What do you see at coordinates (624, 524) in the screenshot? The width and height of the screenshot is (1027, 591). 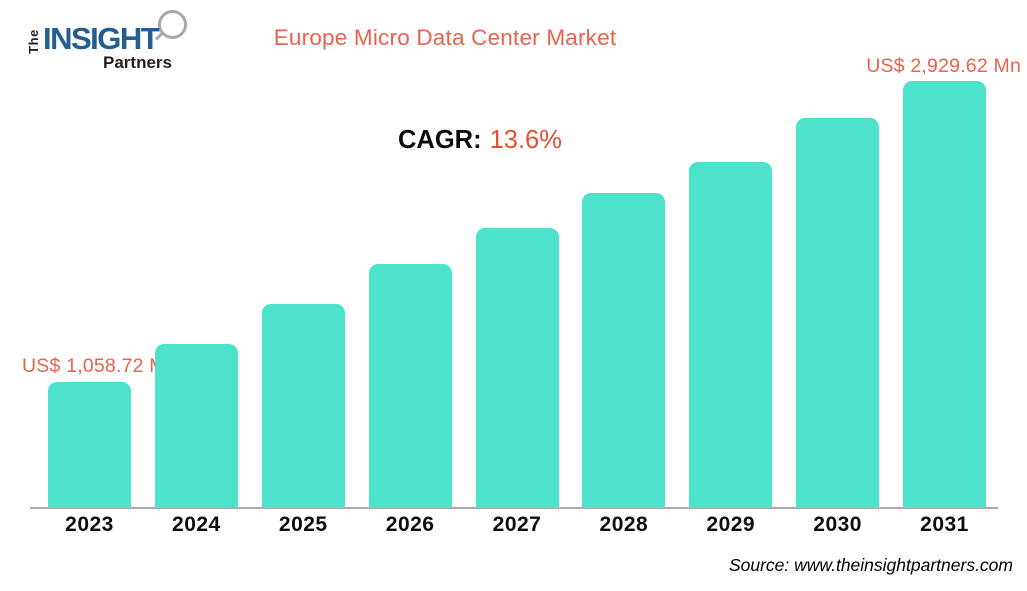 I see `x-tick-label-2028: 2028` at bounding box center [624, 524].